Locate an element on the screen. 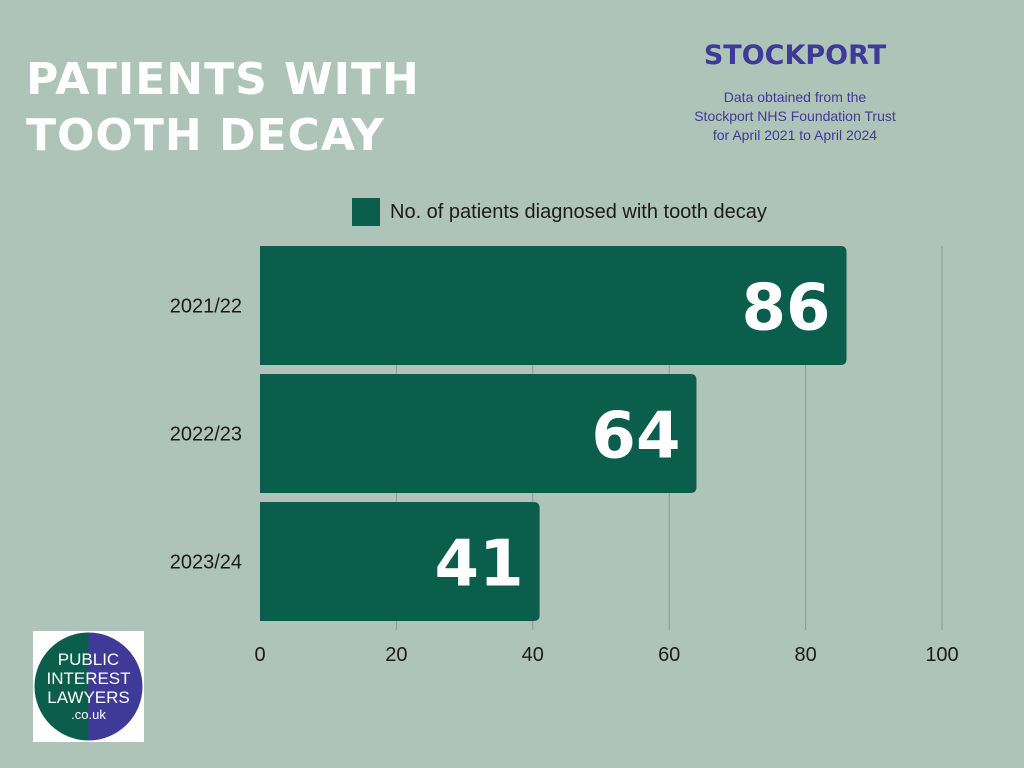 This screenshot has width=1024, height=768. category-label-2022-23: 2022/23 is located at coordinates (206, 435).